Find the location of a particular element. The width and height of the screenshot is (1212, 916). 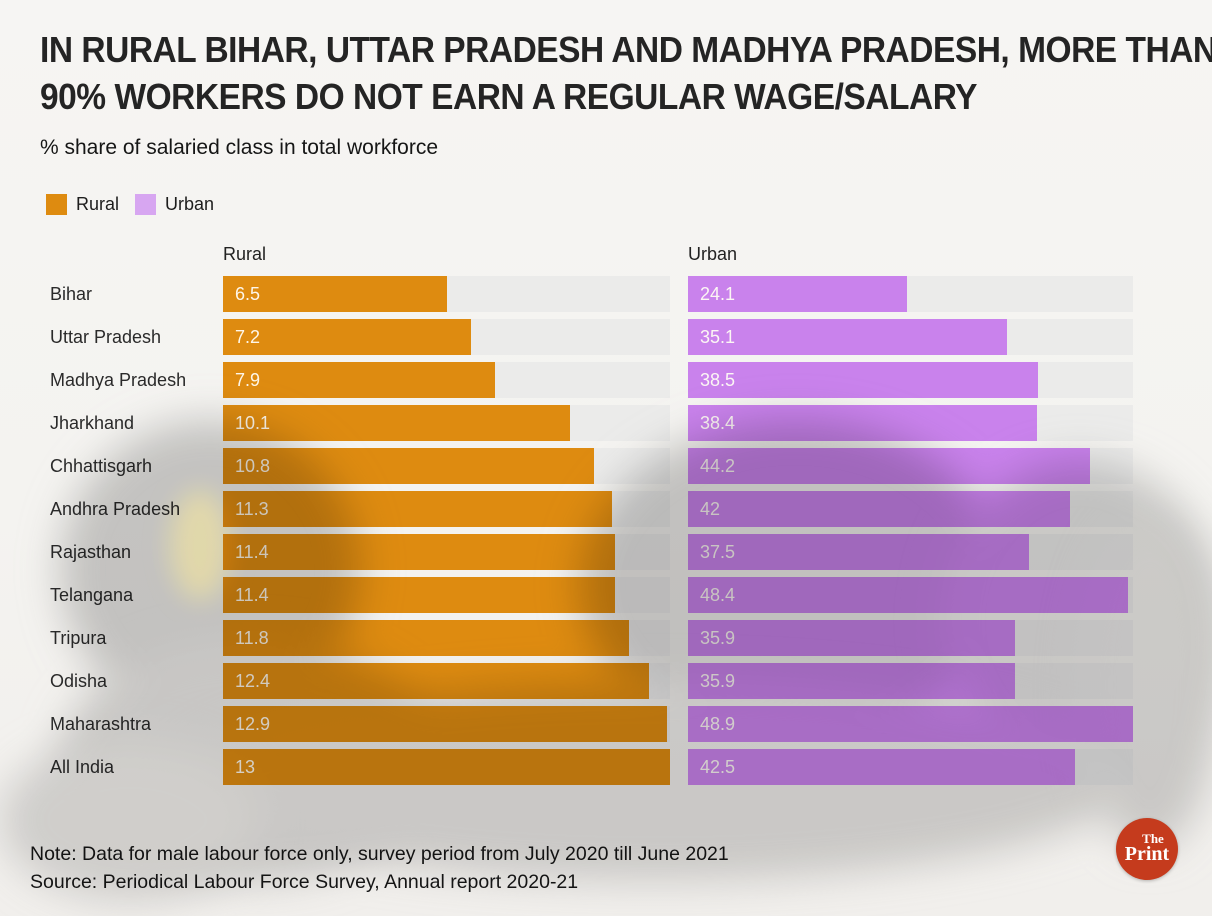

urban-panel-header: Urban is located at coordinates (713, 254).